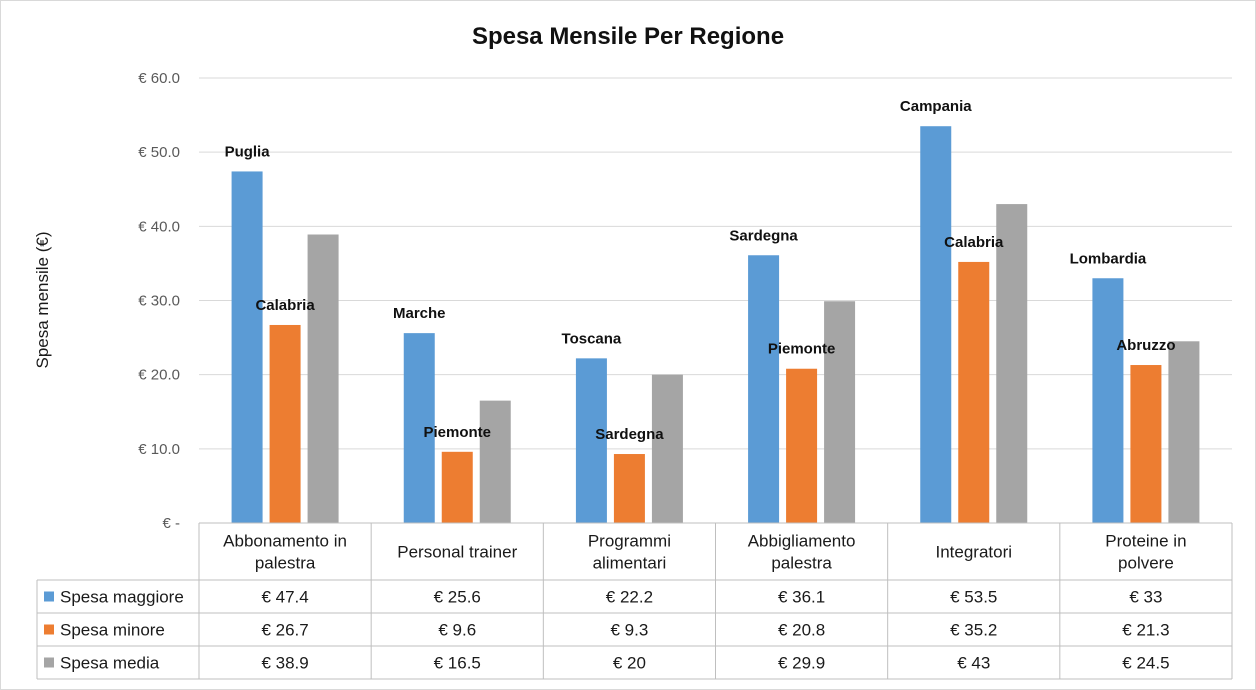  What do you see at coordinates (973, 552) in the screenshot?
I see `x-tick-label: Integratori` at bounding box center [973, 552].